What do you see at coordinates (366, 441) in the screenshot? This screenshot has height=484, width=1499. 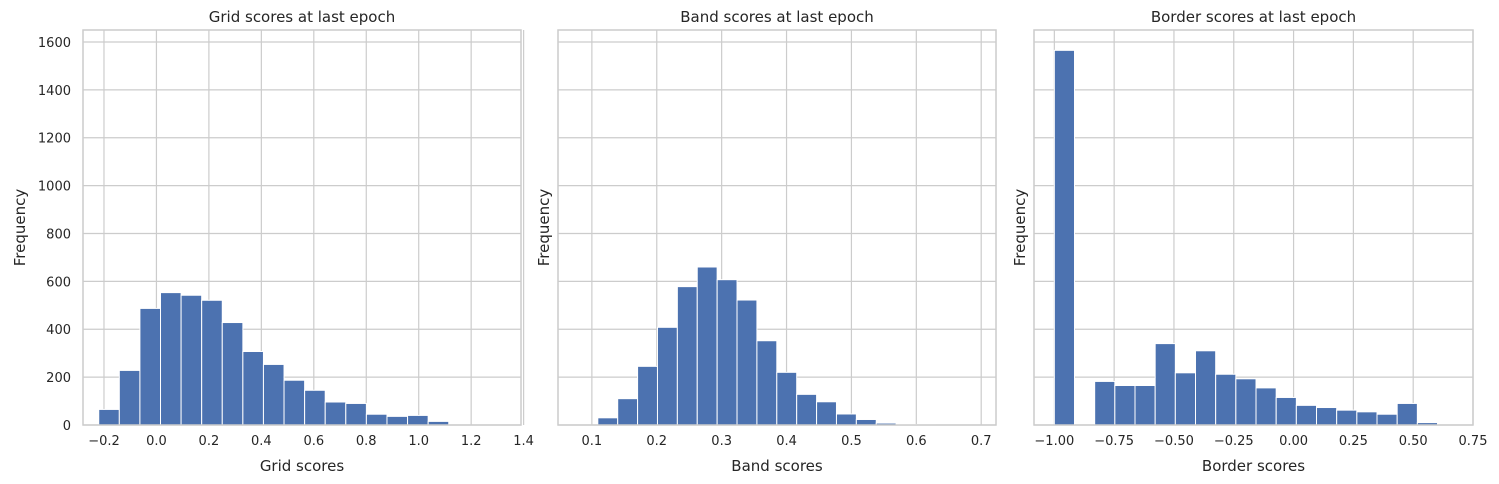 I see `x-tick-label: 0.8` at bounding box center [366, 441].